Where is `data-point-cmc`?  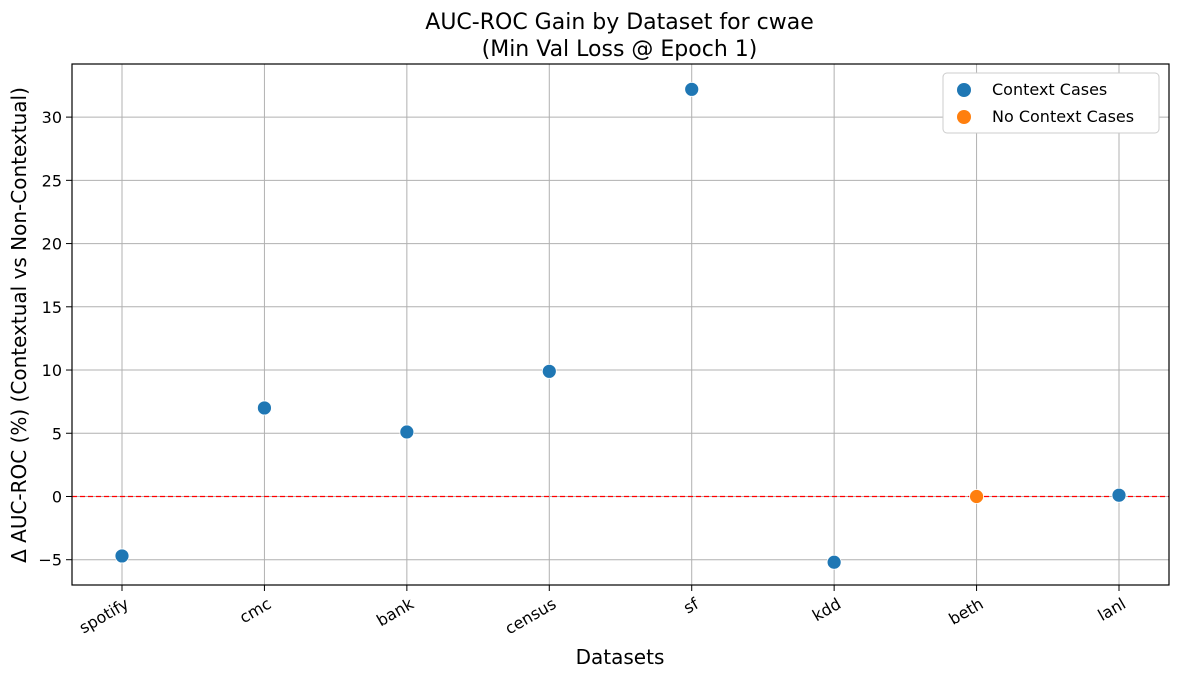 data-point-cmc is located at coordinates (264, 408).